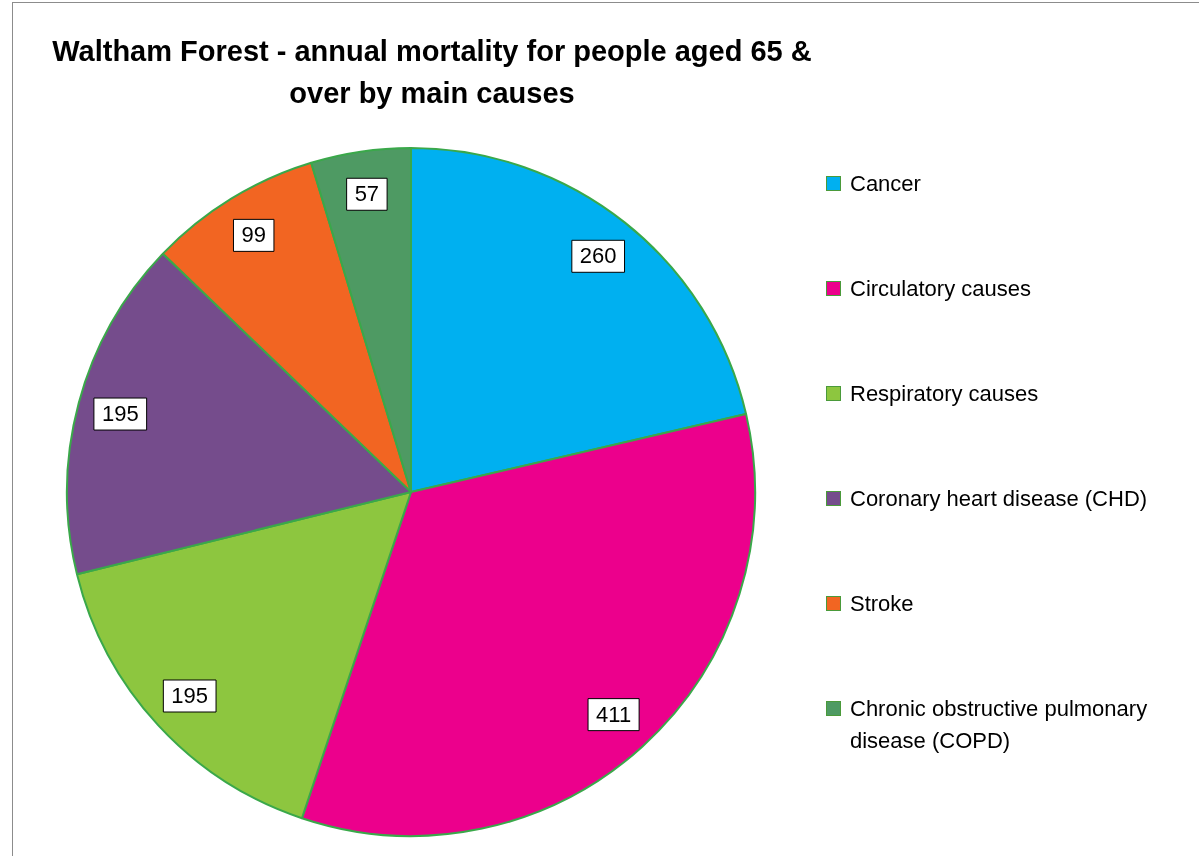  What do you see at coordinates (945, 394) in the screenshot?
I see `legend-label: Respiratory causes` at bounding box center [945, 394].